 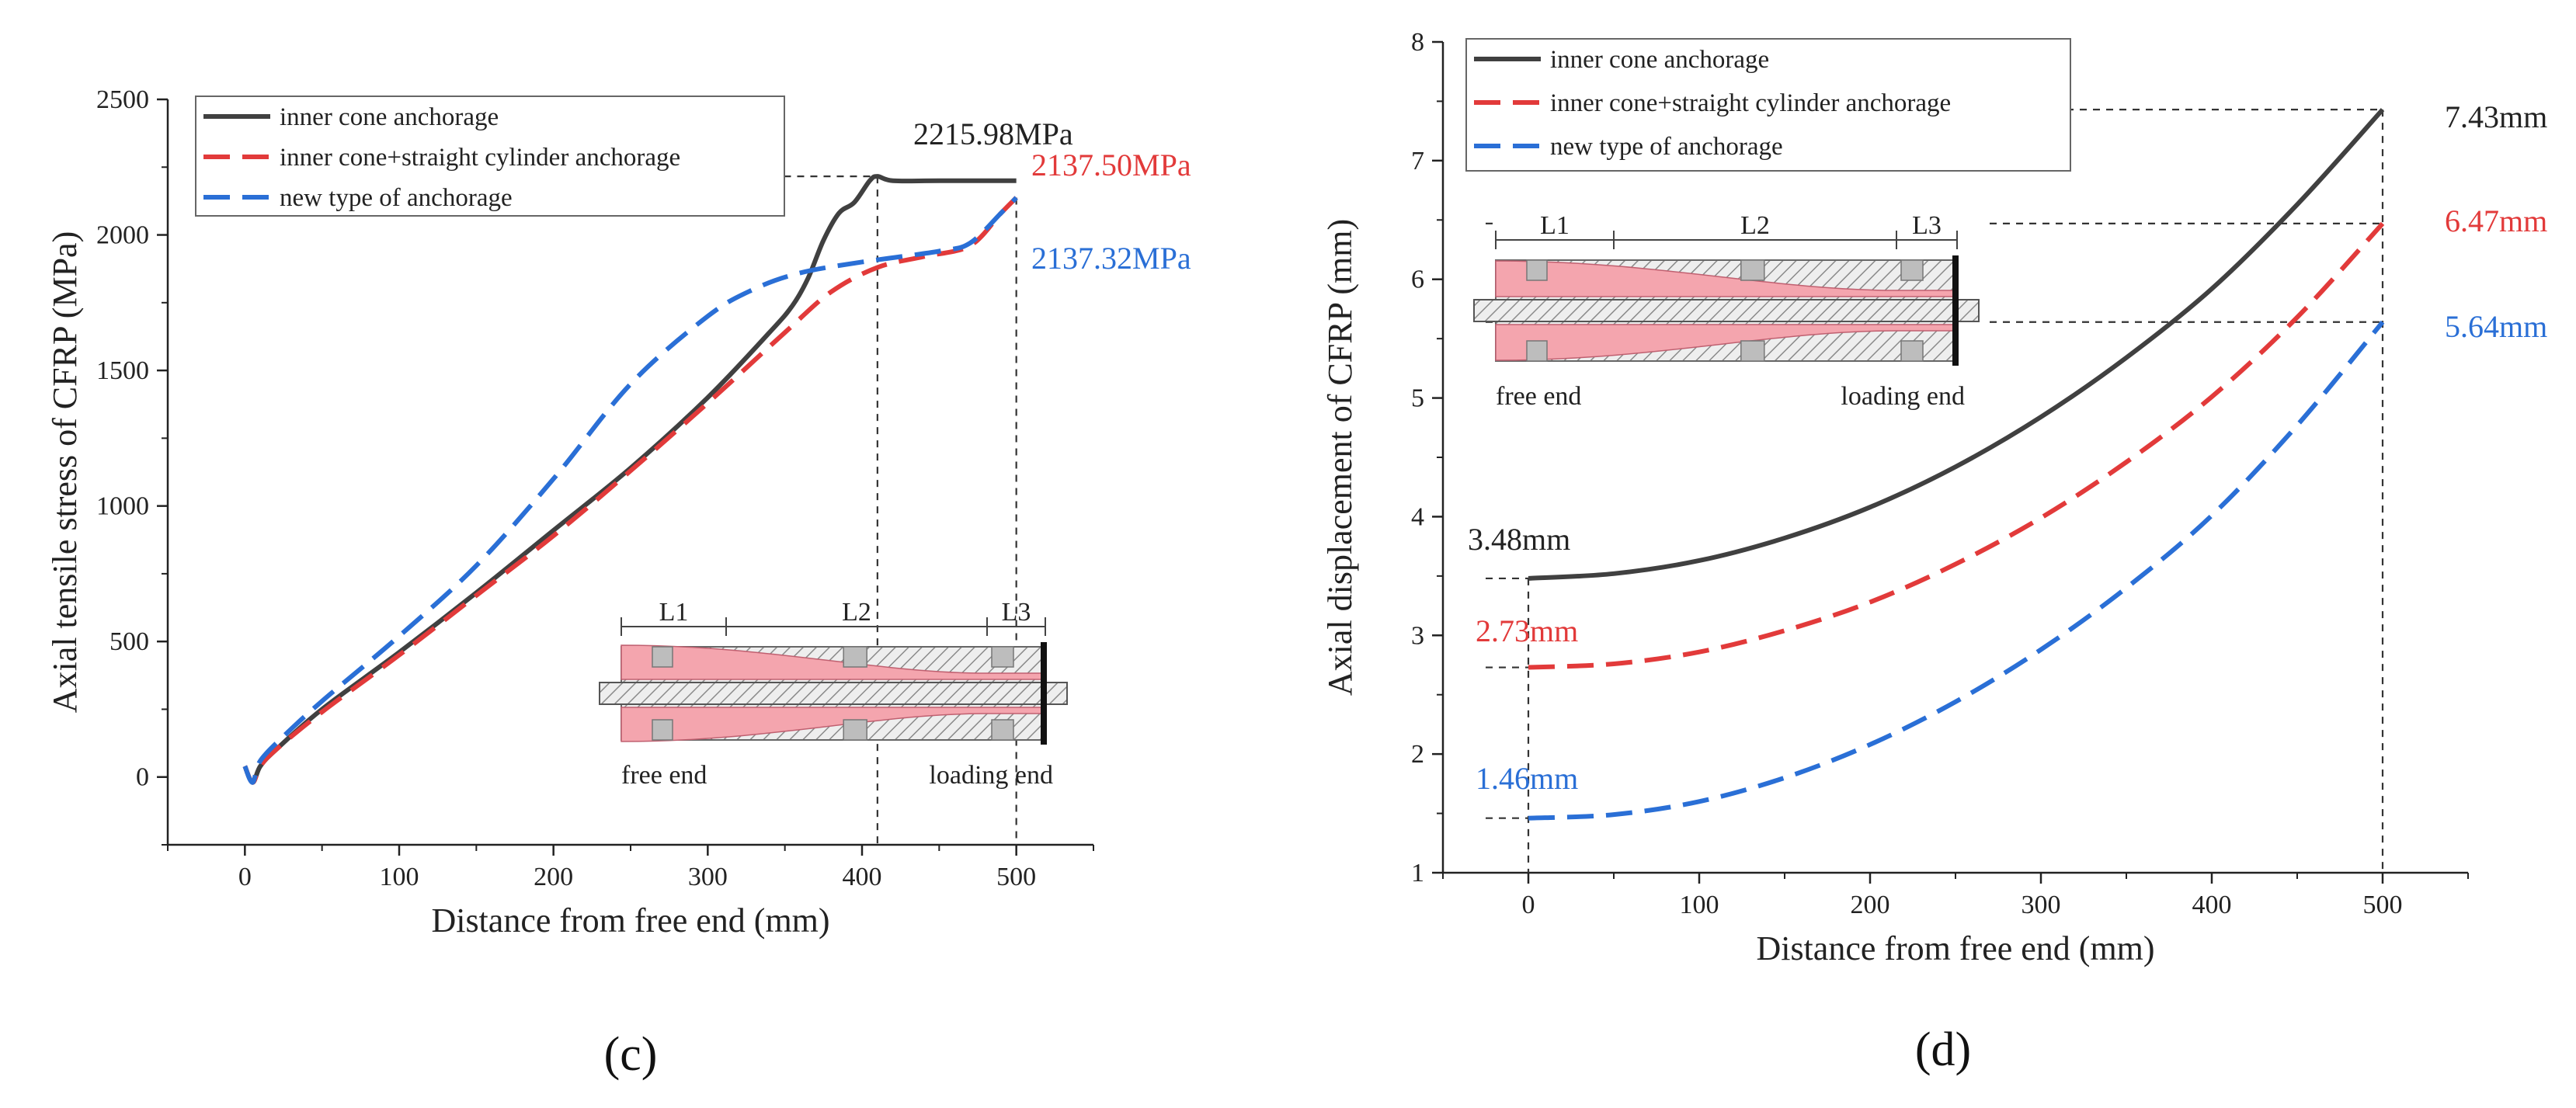 I want to click on annotation-label: 2215.98MPa, so click(x=993, y=133).